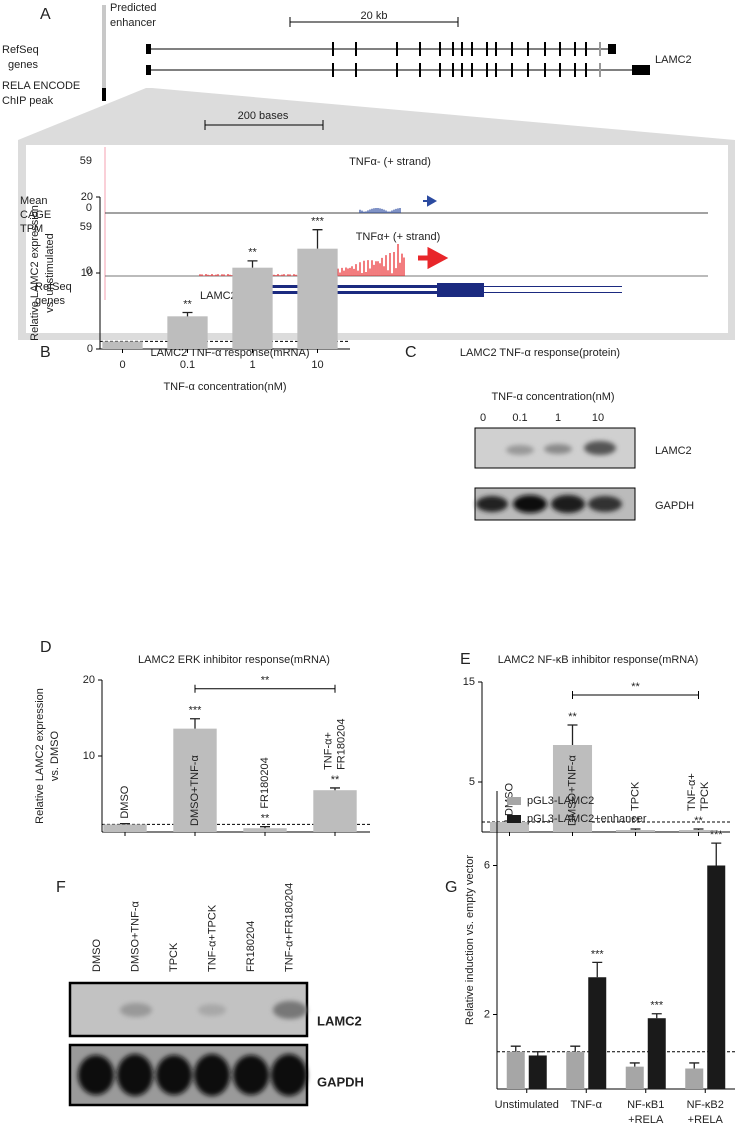  What do you see at coordinates (673, 451) in the screenshot?
I see `blot-label: LAMC2` at bounding box center [673, 451].